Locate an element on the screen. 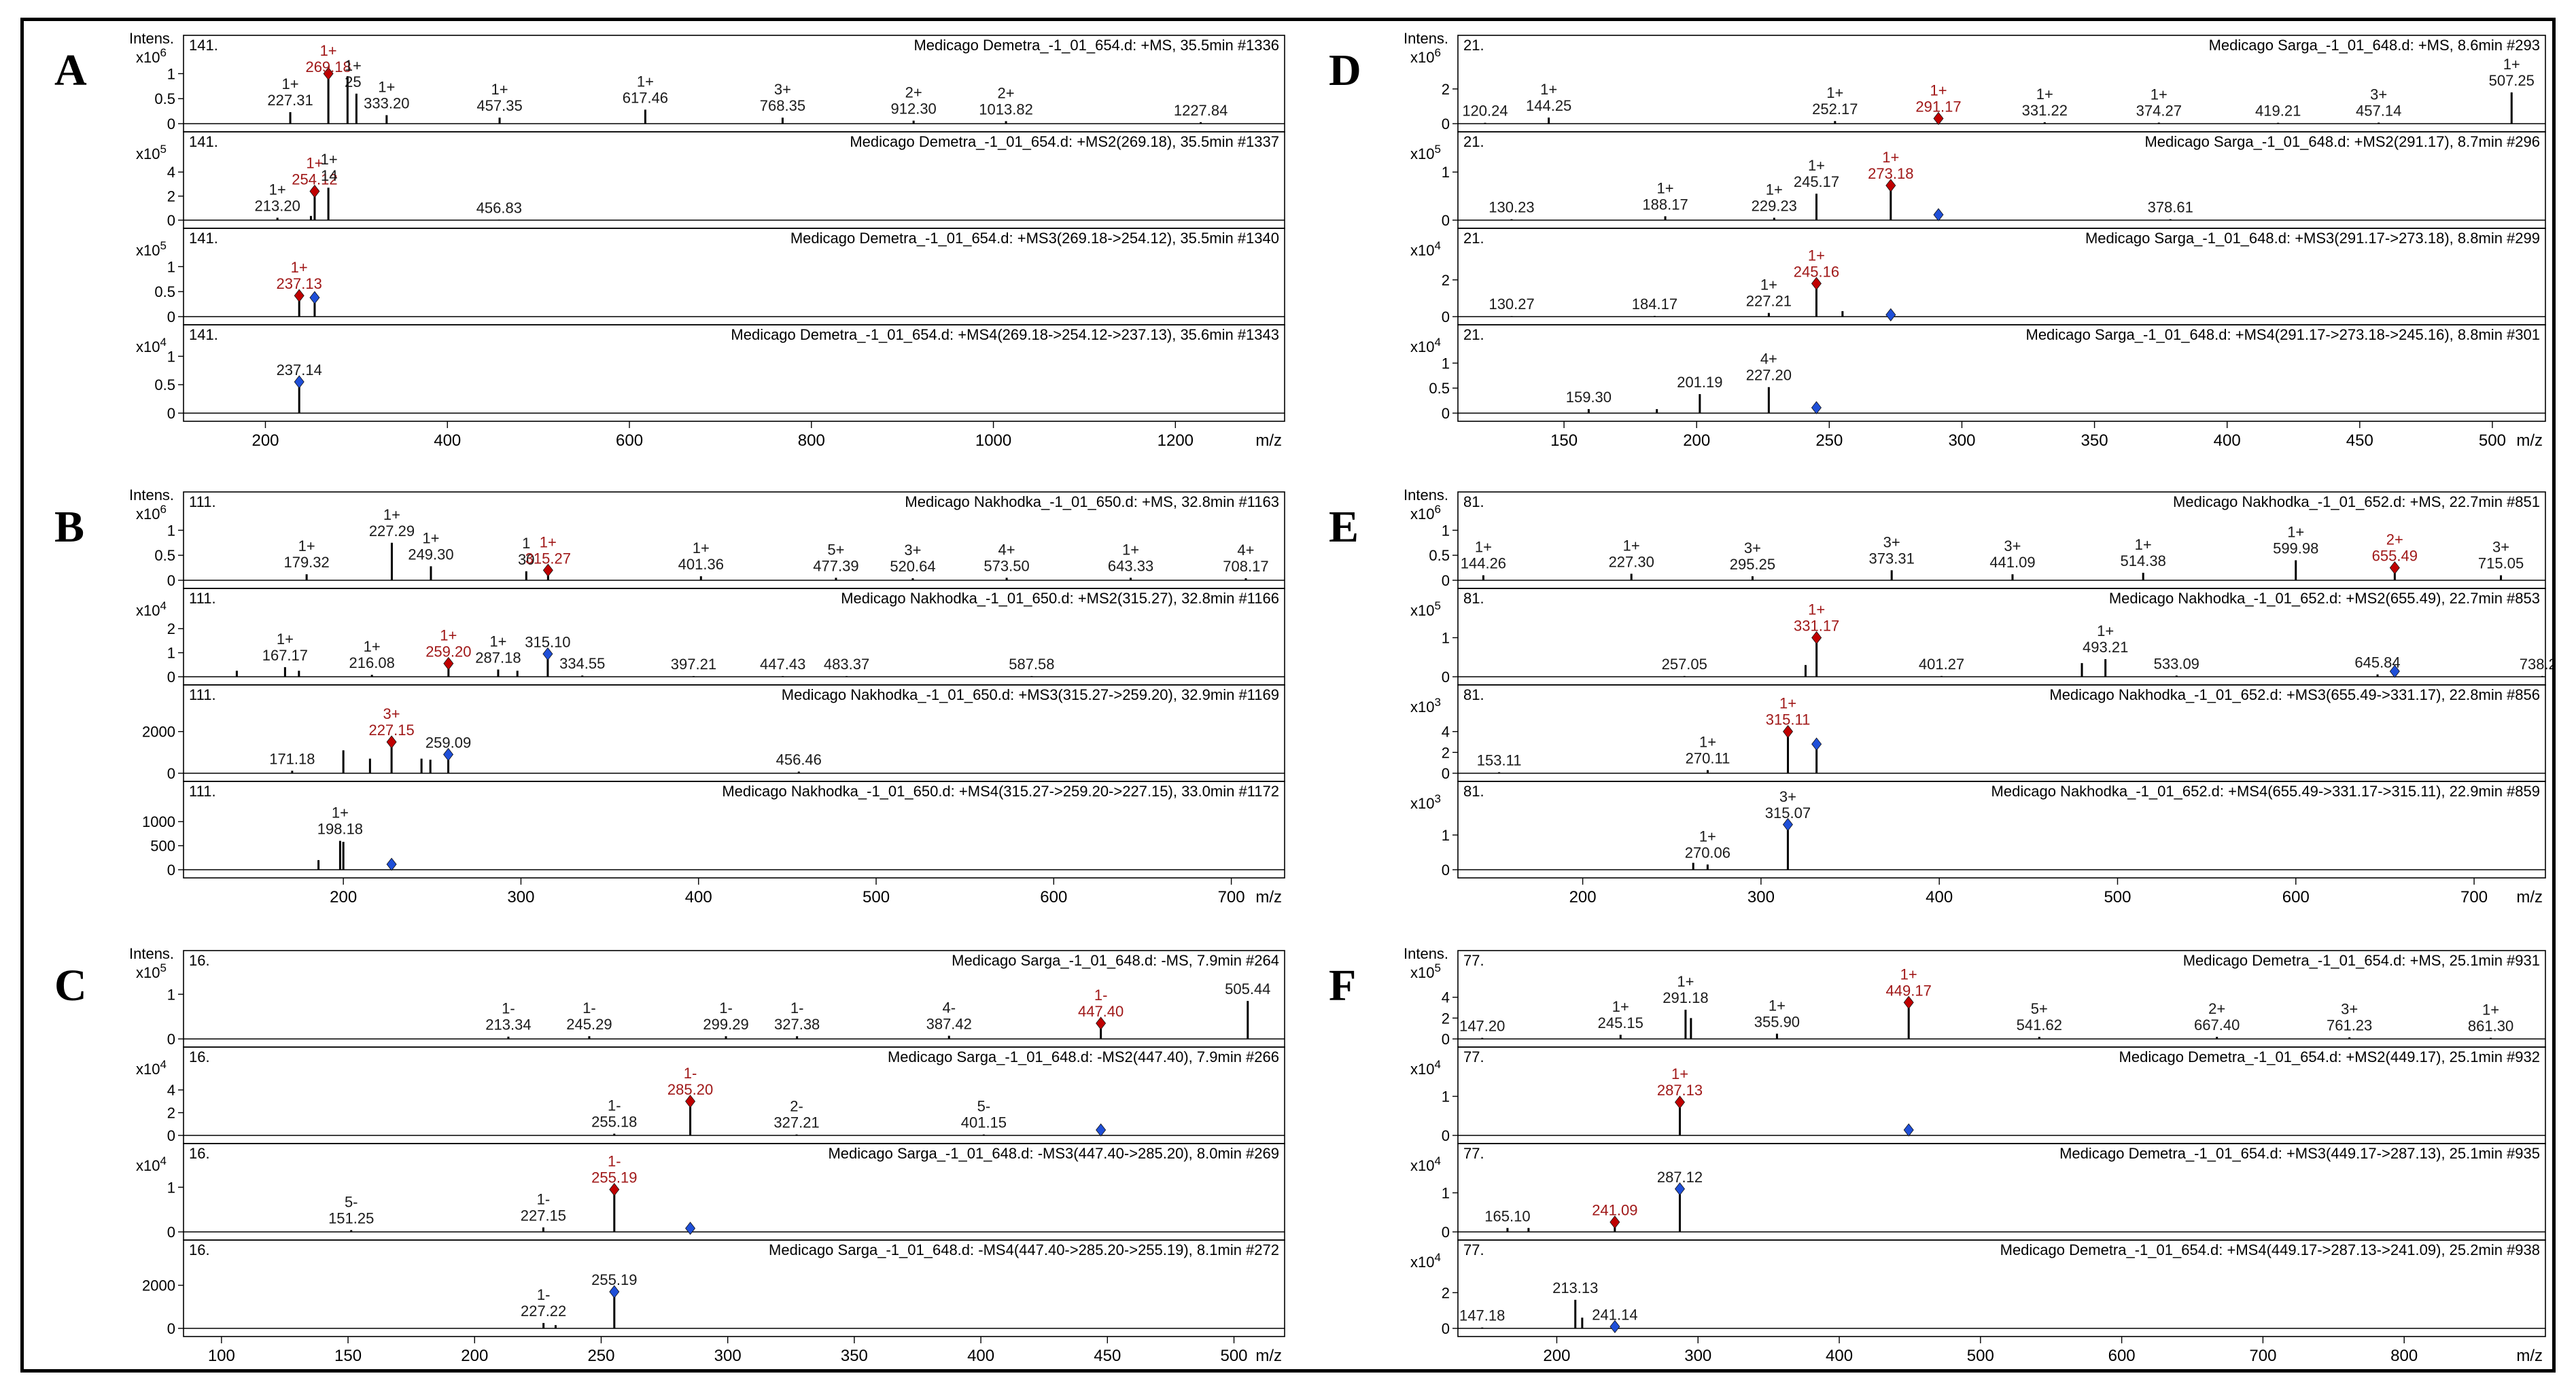 The image size is (2576, 1397). precursor-marker is located at coordinates (1680, 1102).